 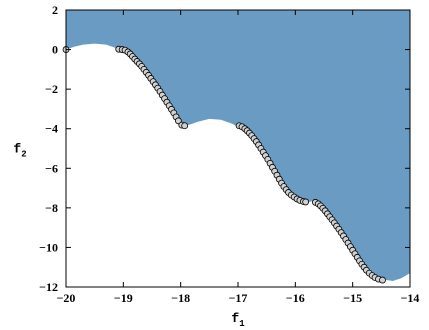 What do you see at coordinates (48, 287) in the screenshot?
I see `y-tick-label: −12` at bounding box center [48, 287].